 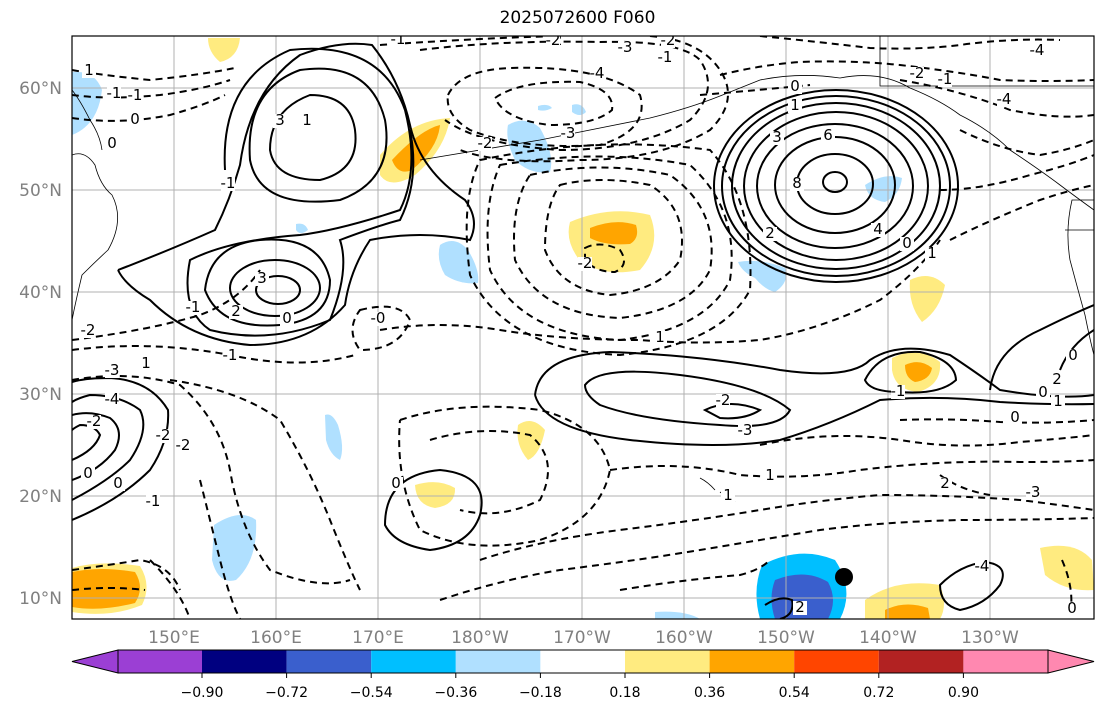 I want to click on colorbar-tick-label: −0.72, so click(x=286, y=693).